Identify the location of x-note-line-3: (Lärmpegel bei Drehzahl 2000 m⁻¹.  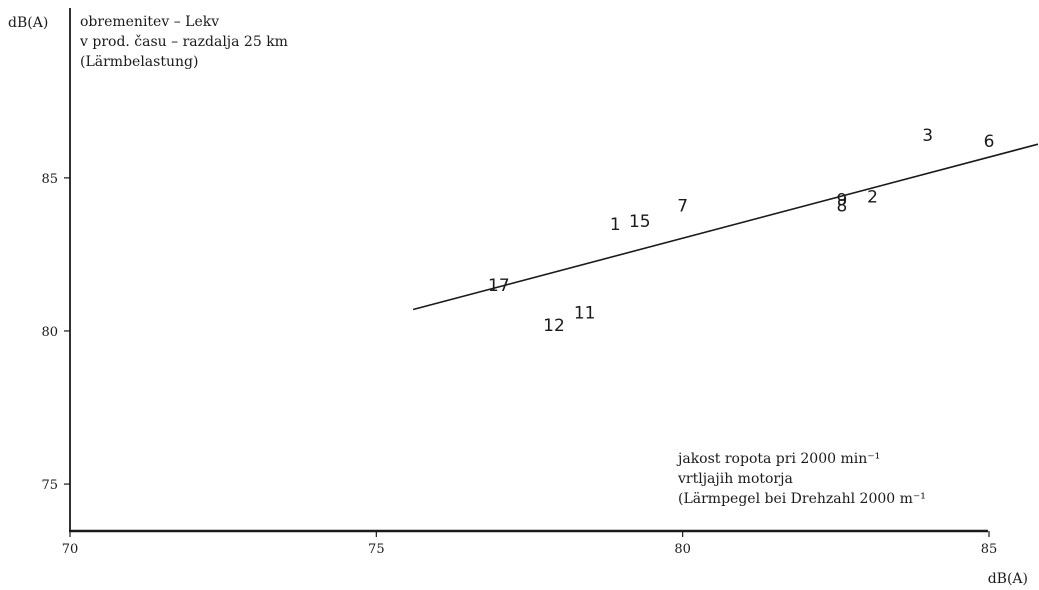
(802, 499).